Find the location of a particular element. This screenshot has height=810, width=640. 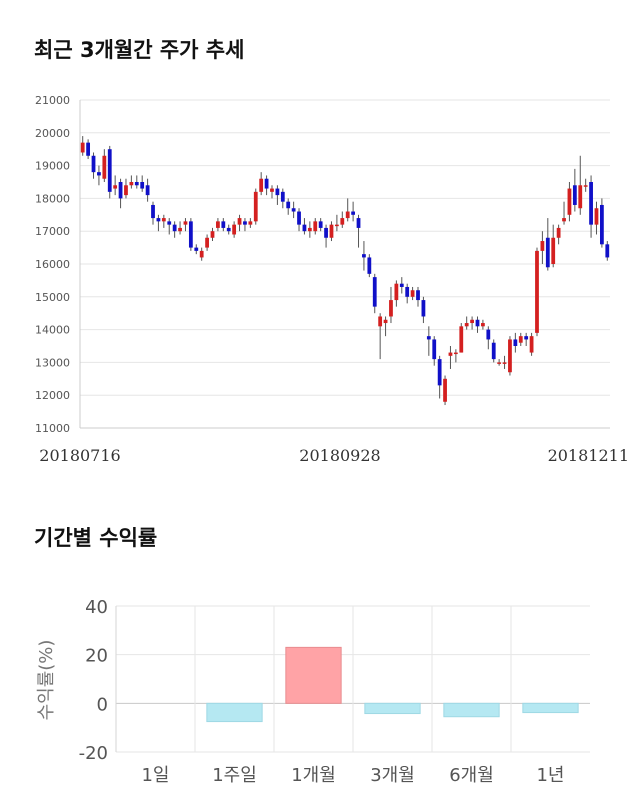

bar-x-tick-label: 1년 is located at coordinates (550, 775).